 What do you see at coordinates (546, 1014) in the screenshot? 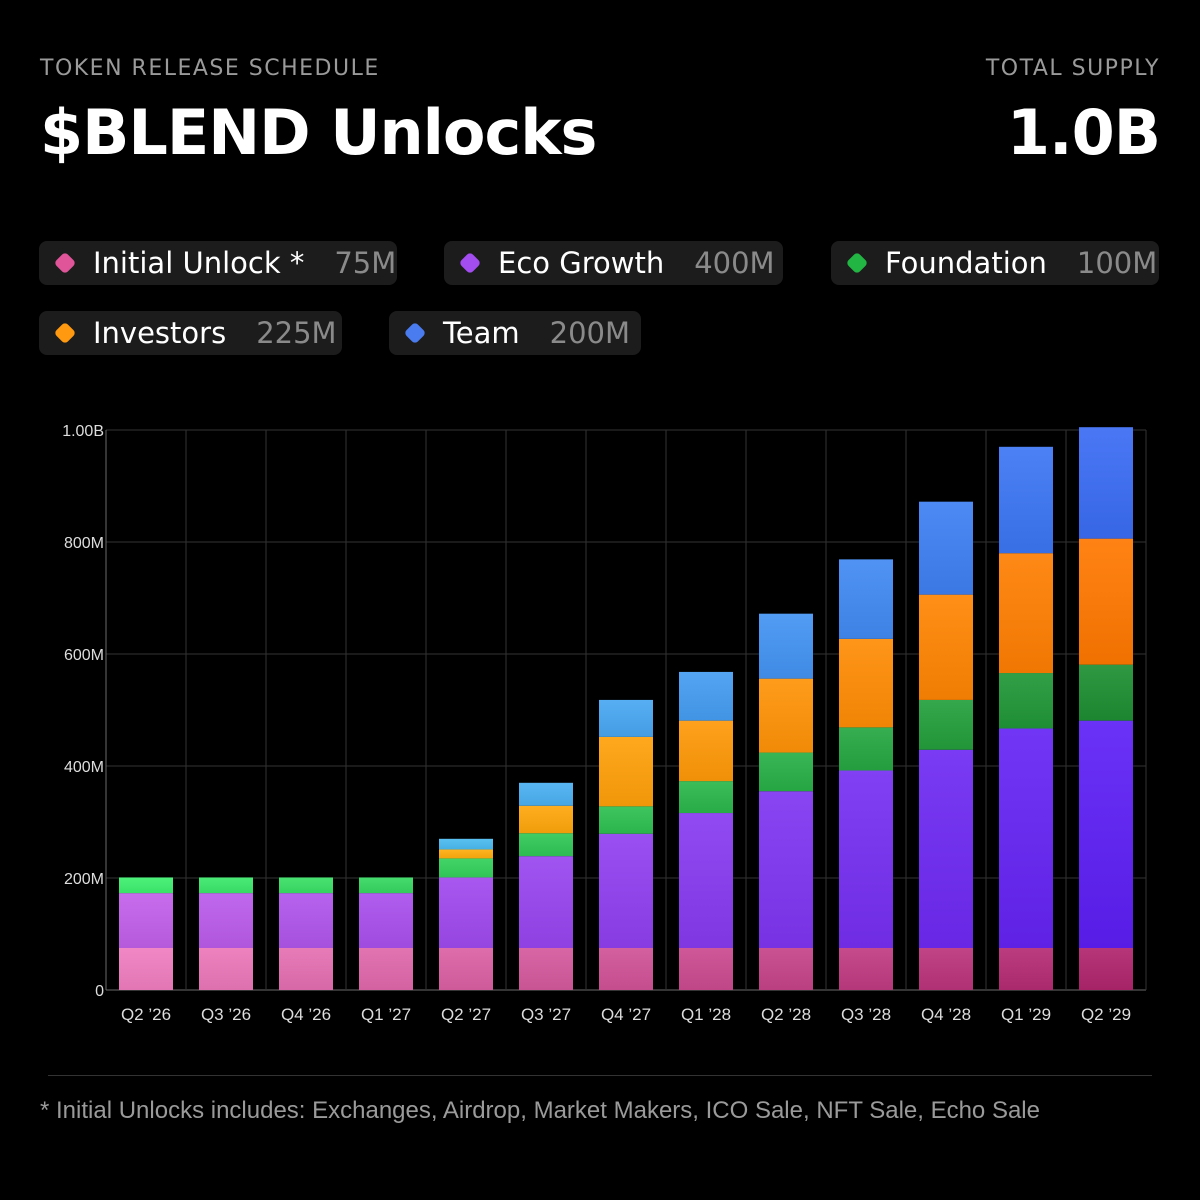
I see `x-tick-label: Q3 ’27` at bounding box center [546, 1014].